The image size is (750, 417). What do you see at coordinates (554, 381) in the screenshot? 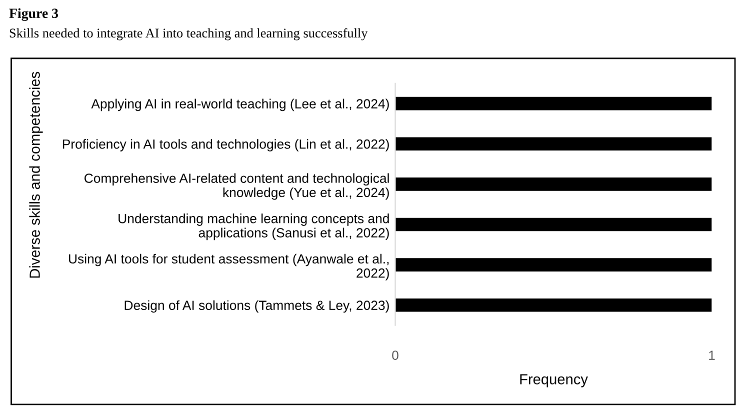
I see `x-axis-title: Frequency` at bounding box center [554, 381].